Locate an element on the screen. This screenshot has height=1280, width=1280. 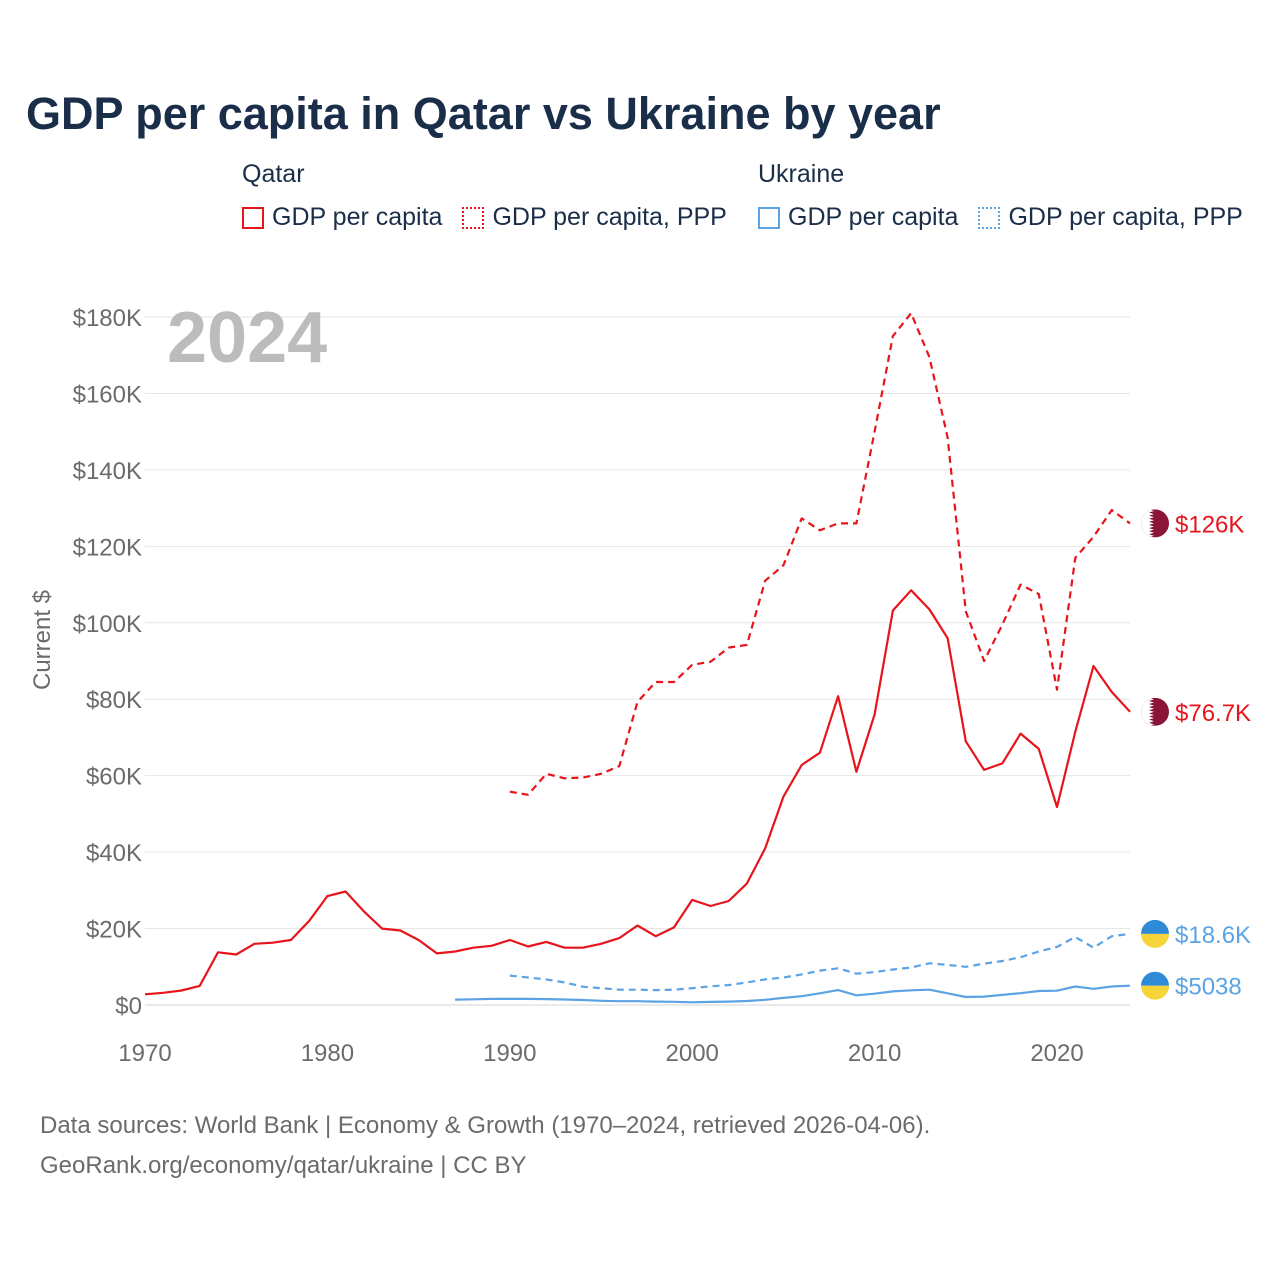
y-tick-label: $140K is located at coordinates (107, 471).